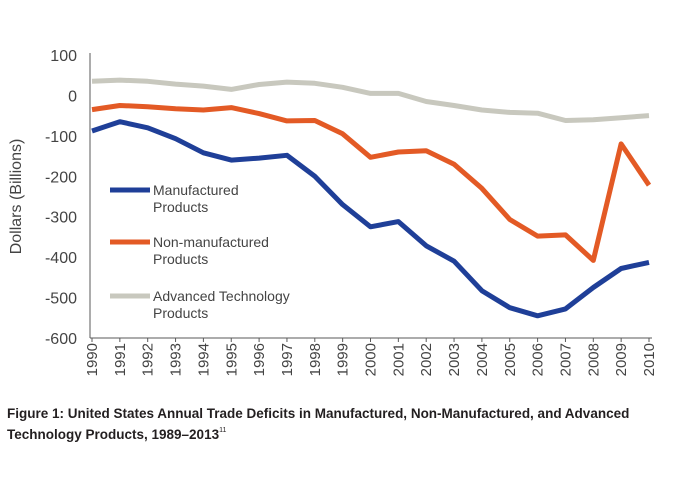 The image size is (690, 500). I want to click on x-tick-label: 1993, so click(176, 359).